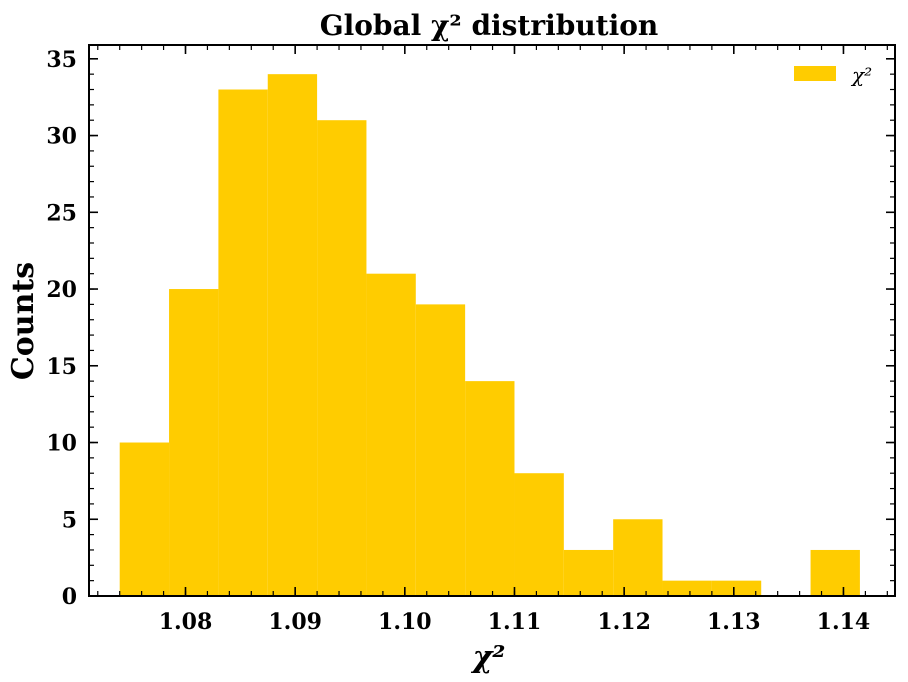 This screenshot has width=908, height=682. Describe the element at coordinates (405, 622) in the screenshot. I see `x-tick-label: 1.10` at that location.